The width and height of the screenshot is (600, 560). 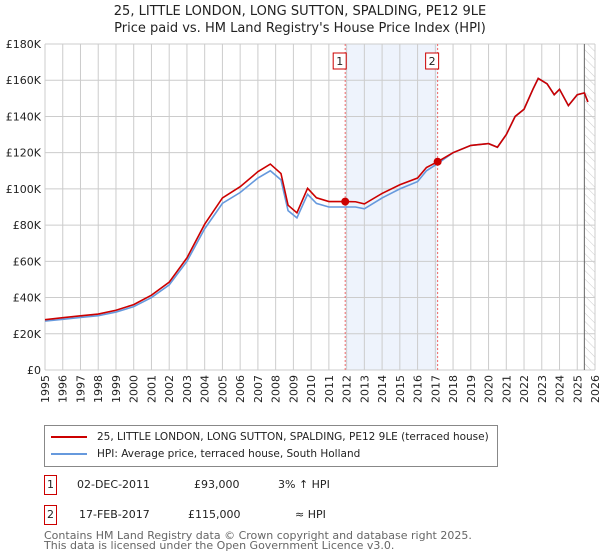 I want to click on legend-swatch-property, so click(x=69, y=437).